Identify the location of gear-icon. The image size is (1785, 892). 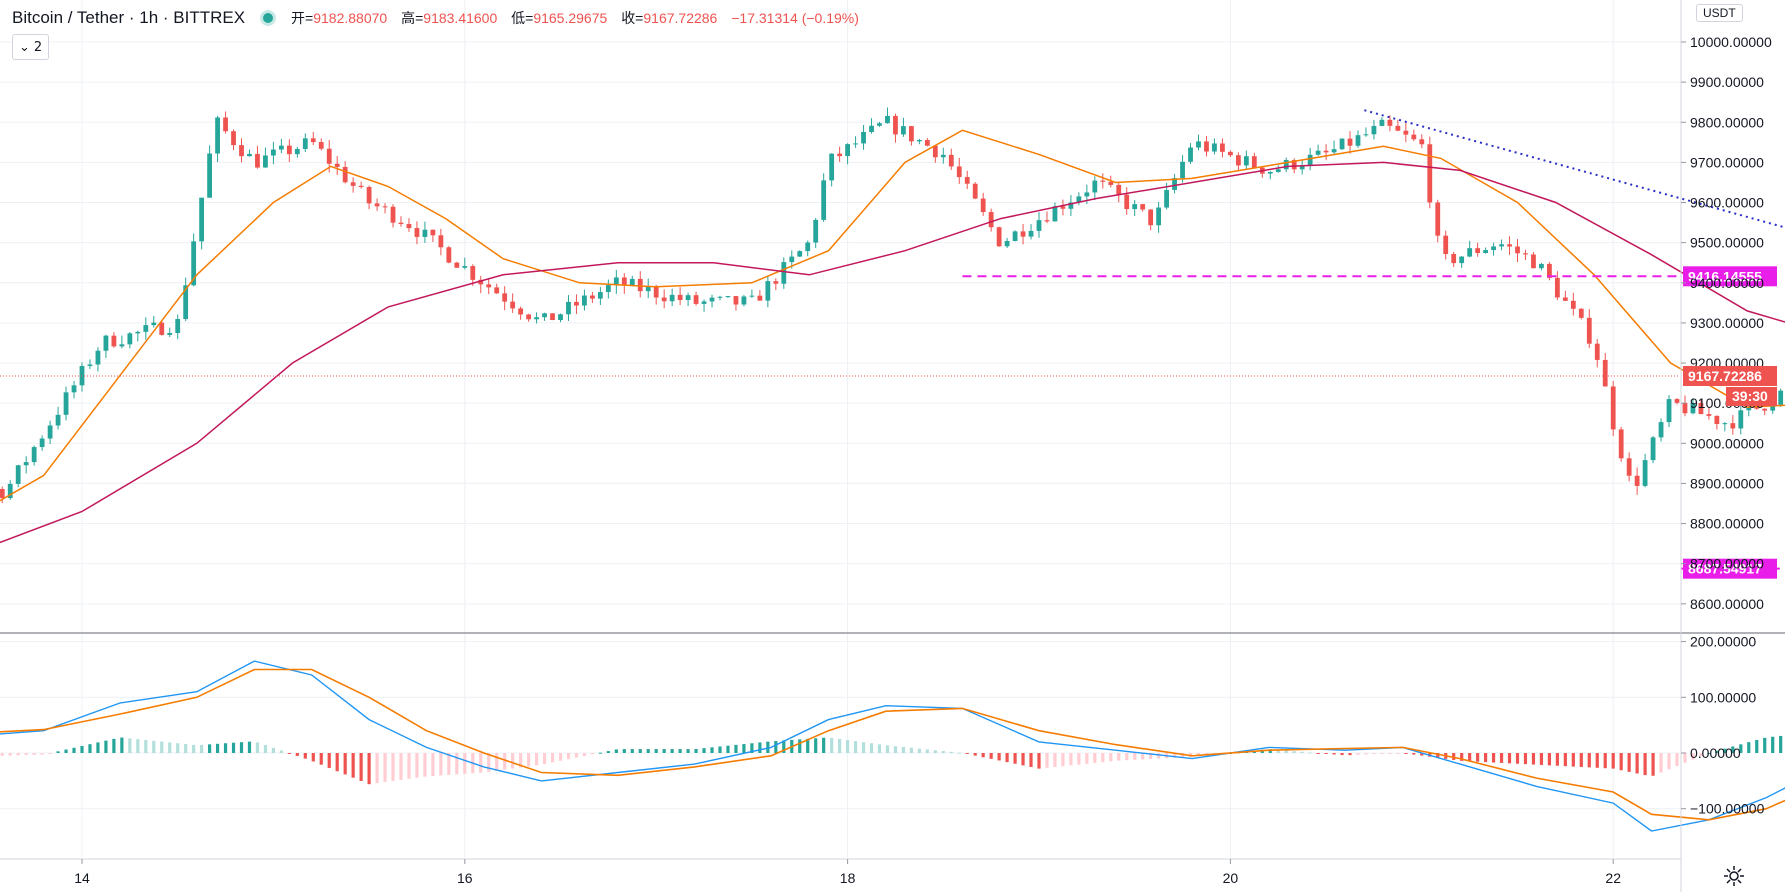
(1734, 876).